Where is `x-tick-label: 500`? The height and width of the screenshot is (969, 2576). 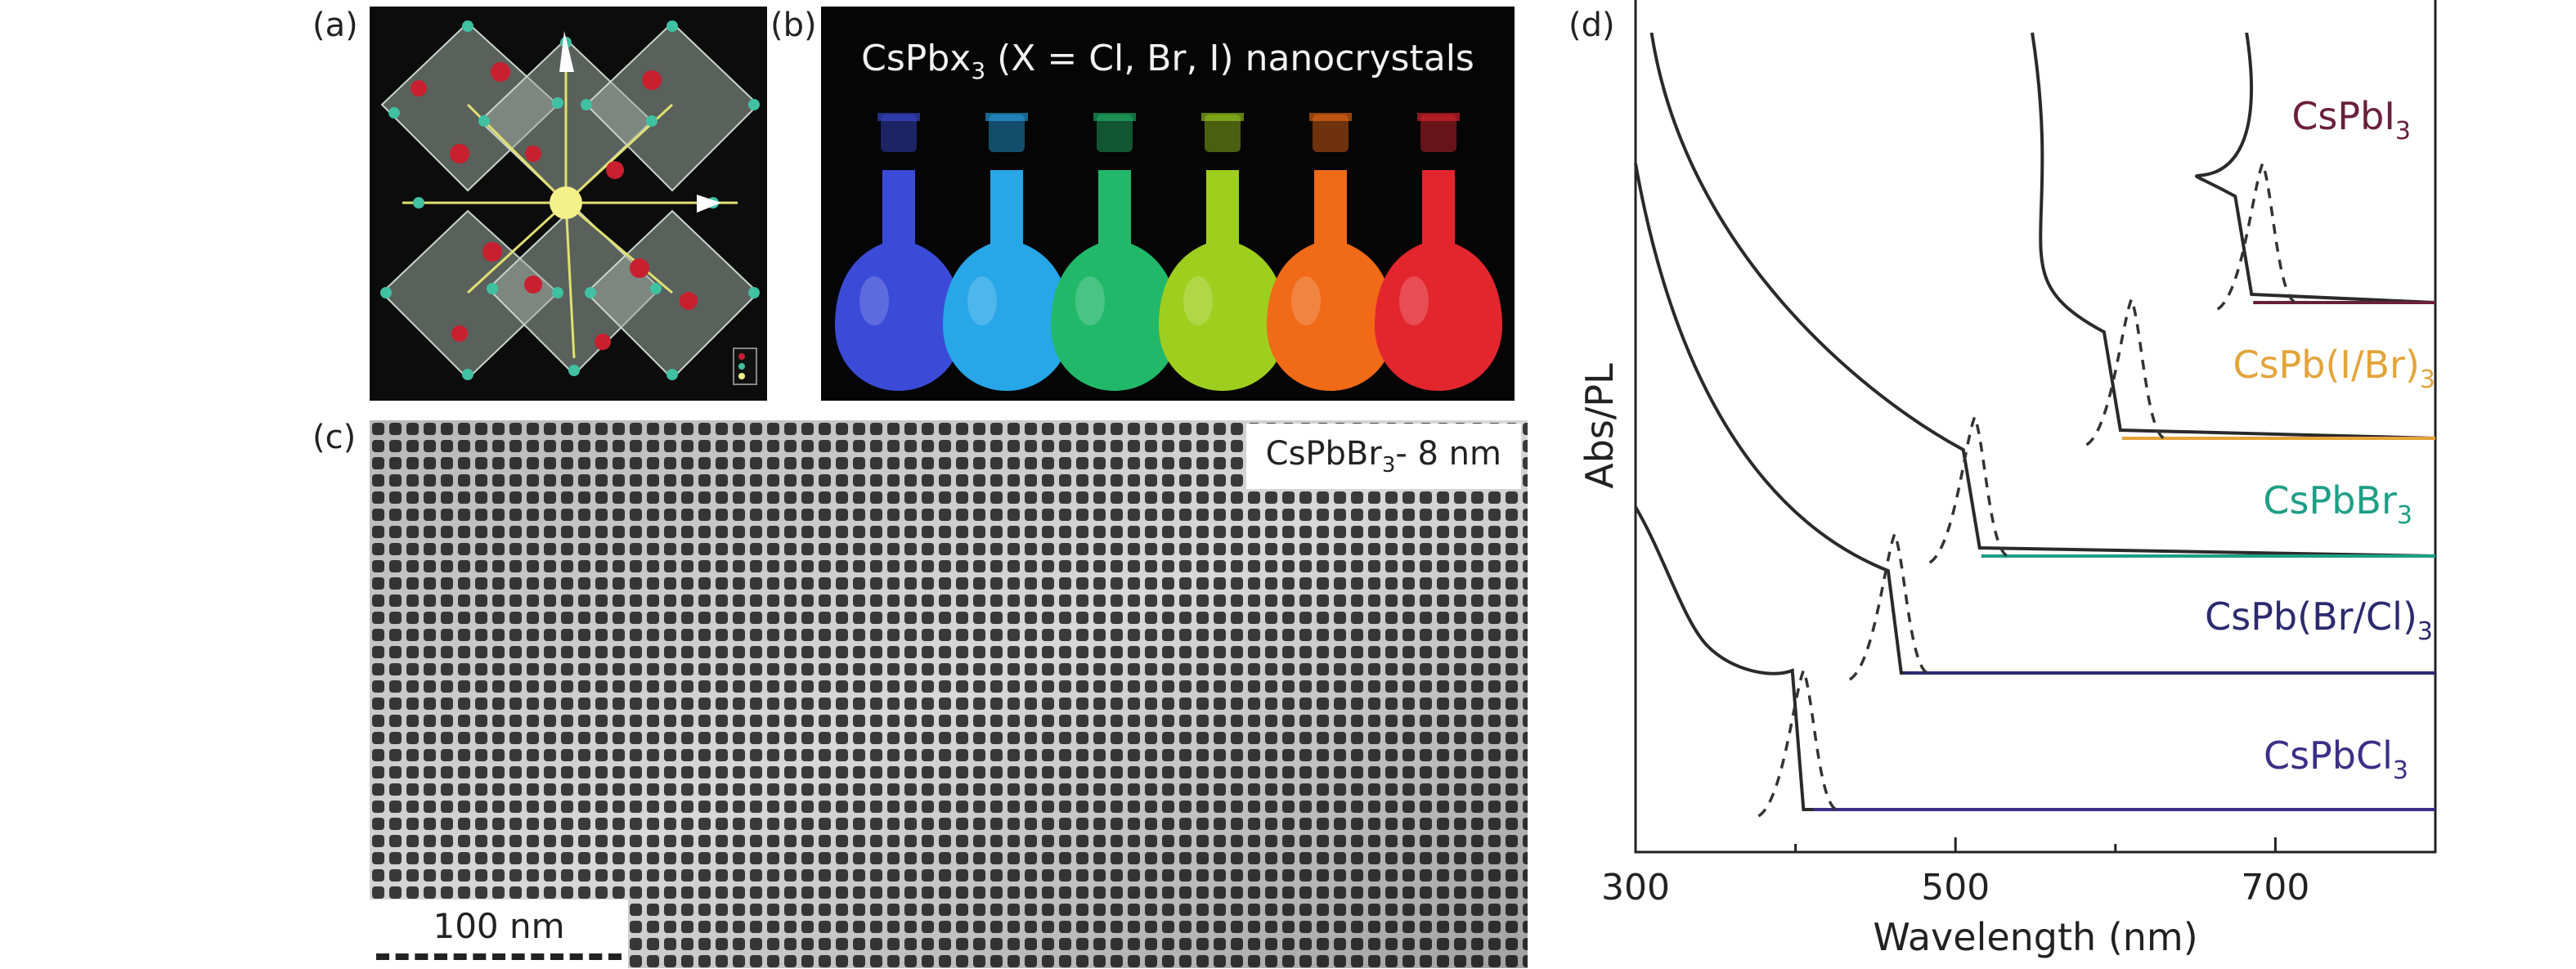
x-tick-label: 500 is located at coordinates (1955, 887).